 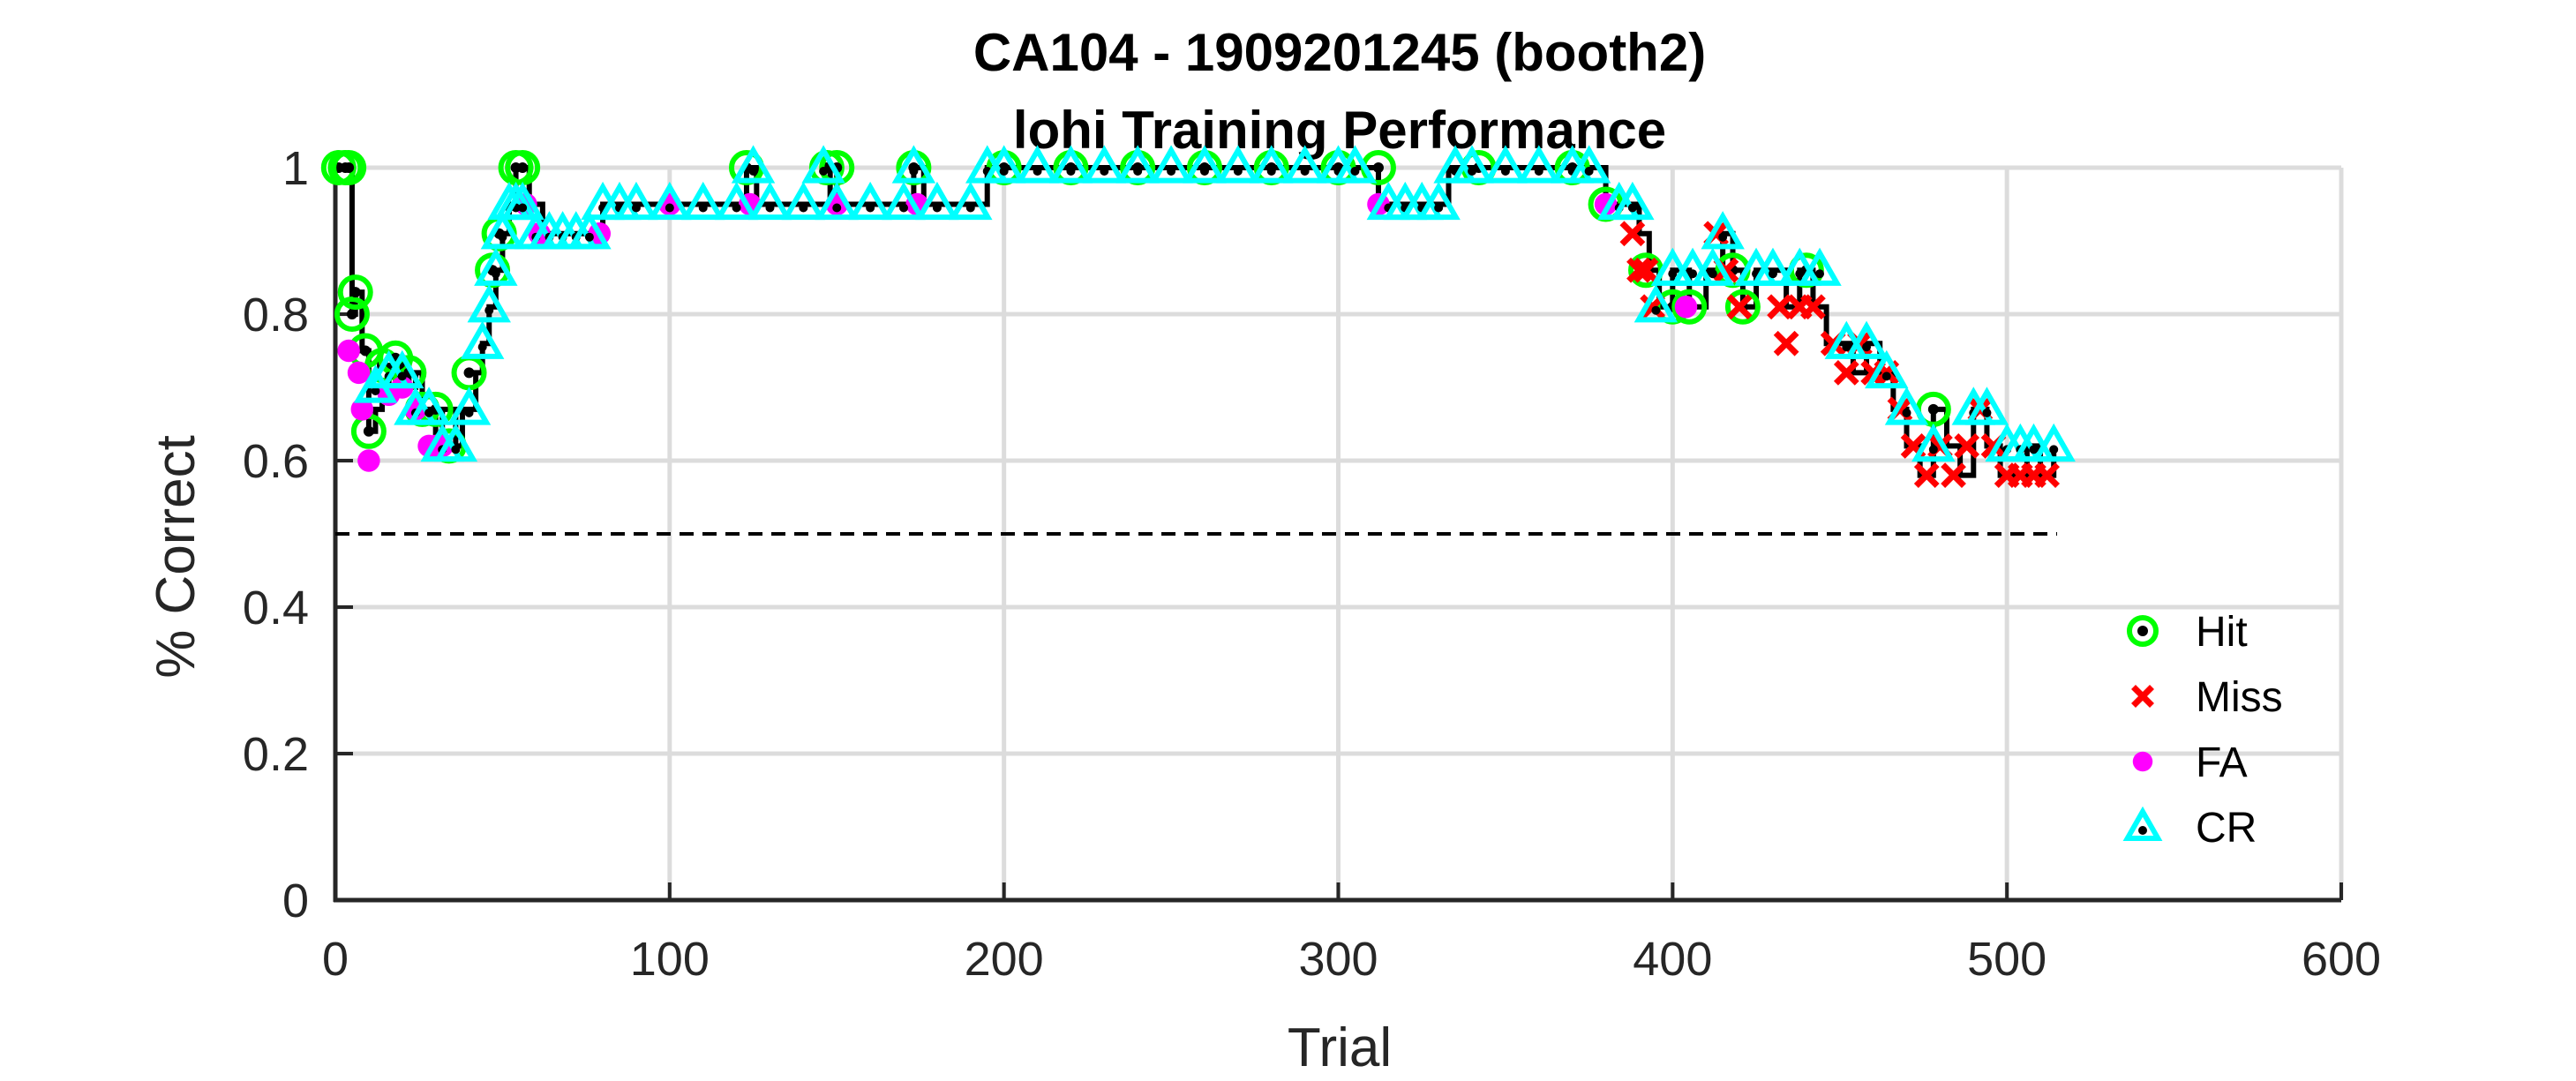 I want to click on legend-miss-marker, so click(x=2142, y=696).